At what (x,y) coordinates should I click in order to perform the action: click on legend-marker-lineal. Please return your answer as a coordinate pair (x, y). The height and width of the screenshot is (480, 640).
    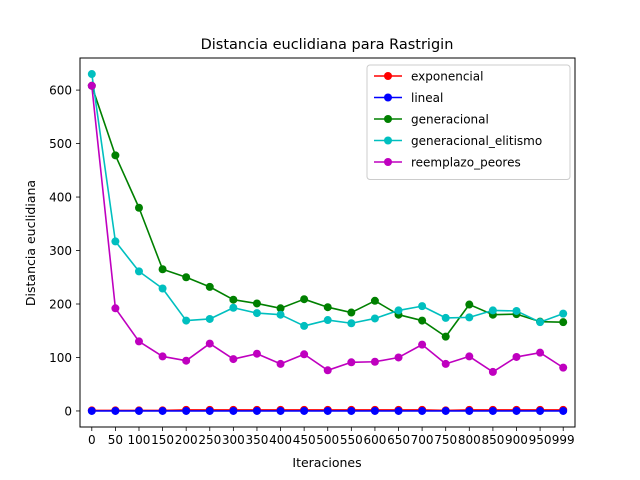
    Looking at the image, I should click on (388, 97).